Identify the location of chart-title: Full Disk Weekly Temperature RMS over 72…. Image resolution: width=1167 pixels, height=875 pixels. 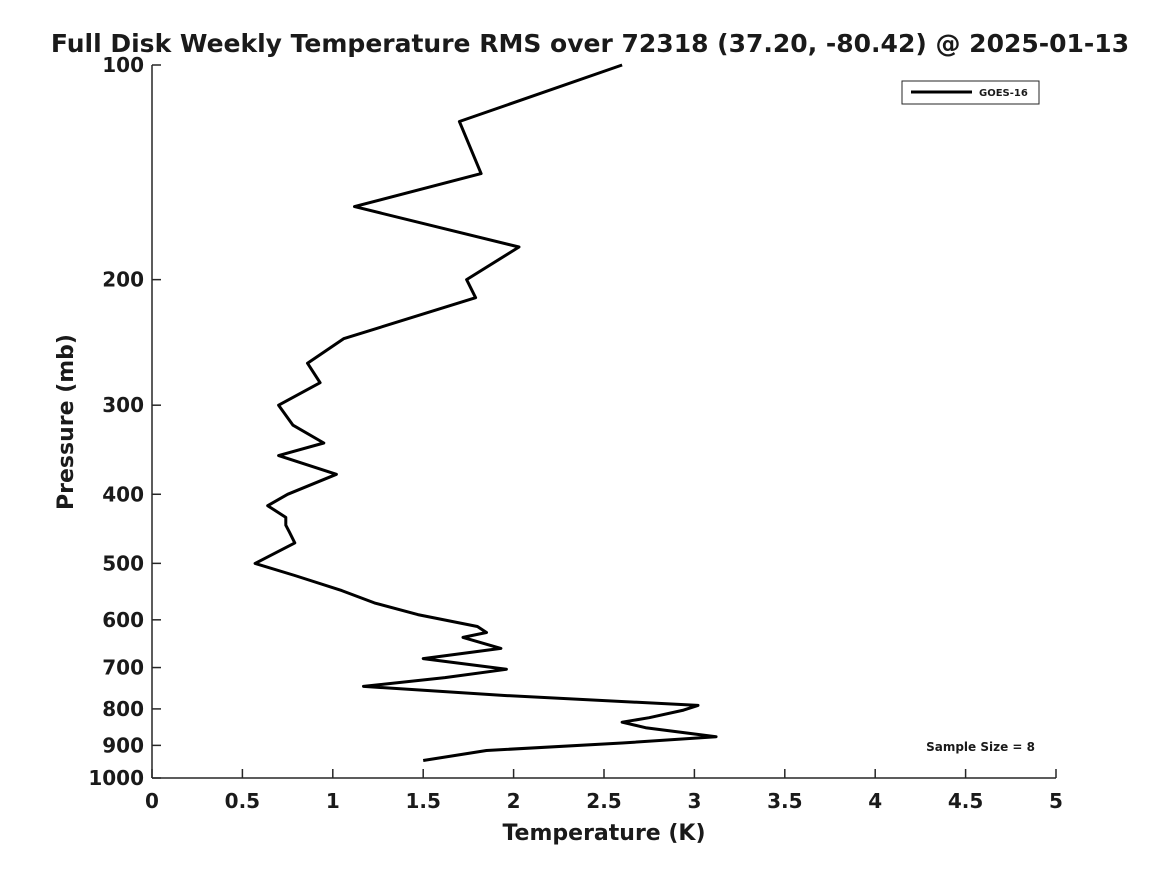
(590, 43).